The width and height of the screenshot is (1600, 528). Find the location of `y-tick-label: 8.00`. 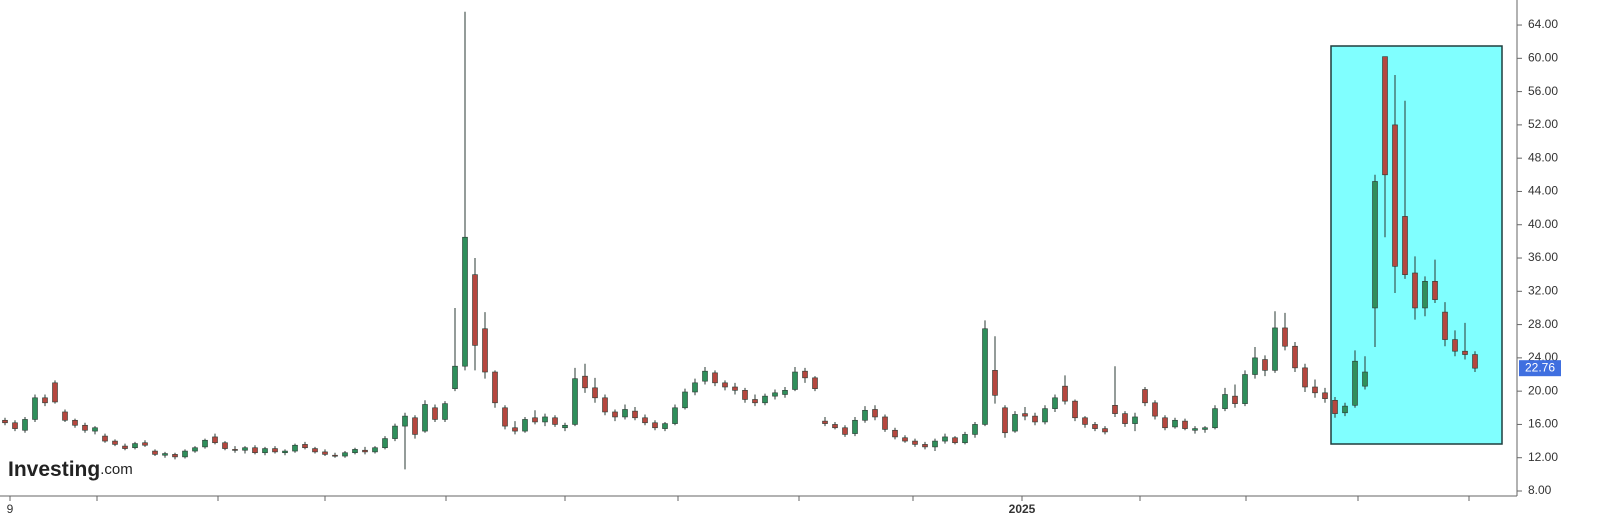

y-tick-label: 8.00 is located at coordinates (1540, 490).